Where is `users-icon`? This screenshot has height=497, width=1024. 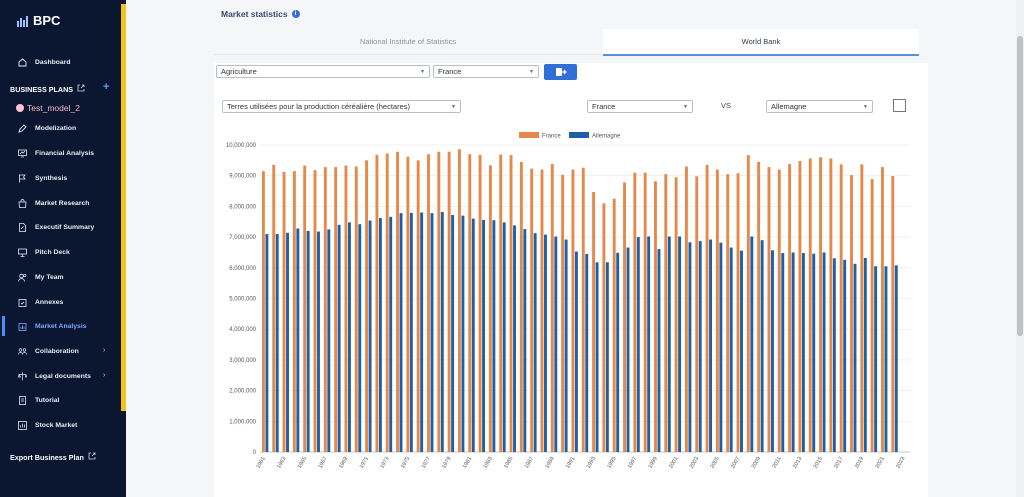
users-icon is located at coordinates (22, 277).